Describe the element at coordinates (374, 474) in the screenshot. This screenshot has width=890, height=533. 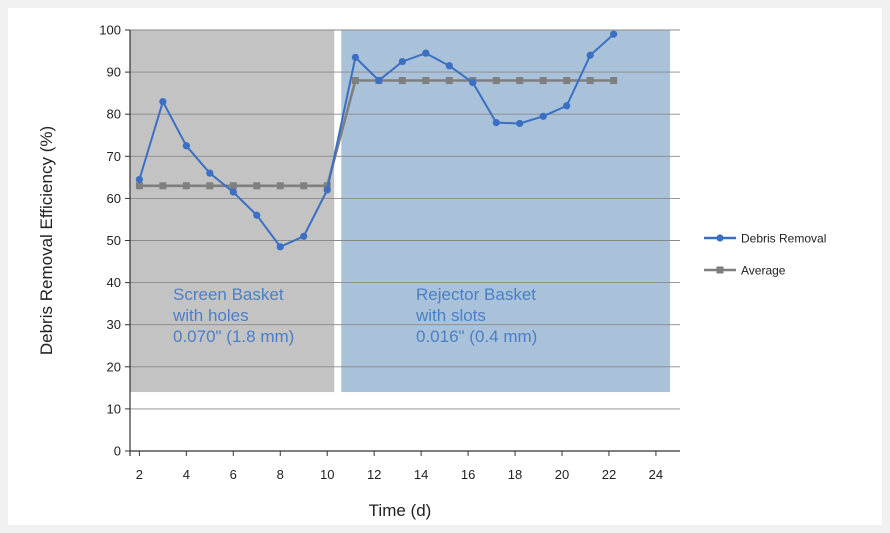
I see `x-tick-label: 12` at that location.